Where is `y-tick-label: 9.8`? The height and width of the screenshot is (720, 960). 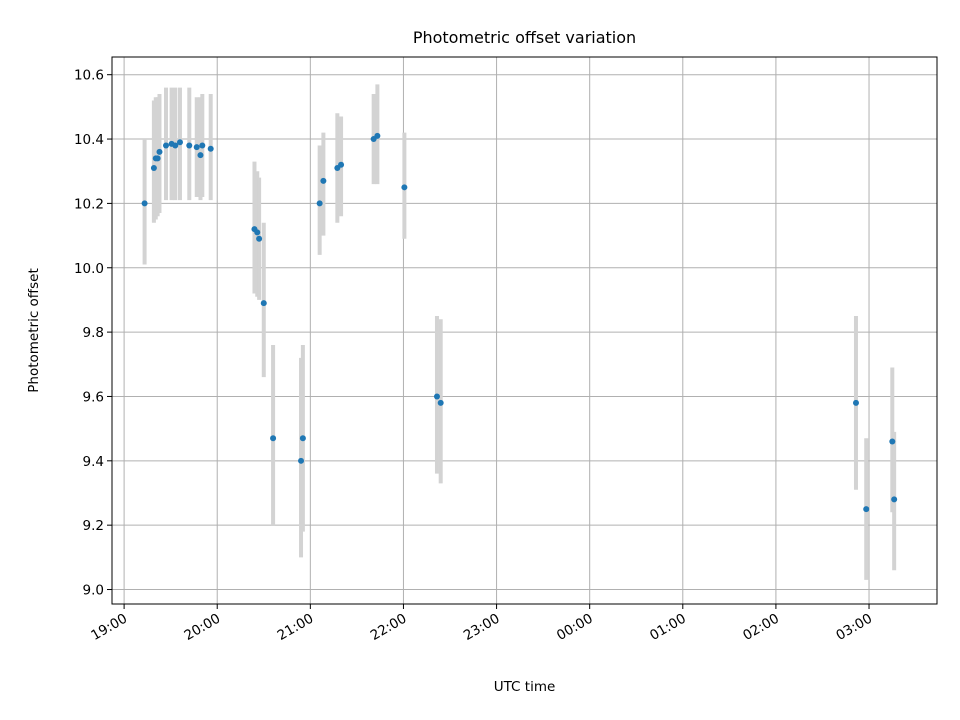 y-tick-label: 9.8 is located at coordinates (93, 333).